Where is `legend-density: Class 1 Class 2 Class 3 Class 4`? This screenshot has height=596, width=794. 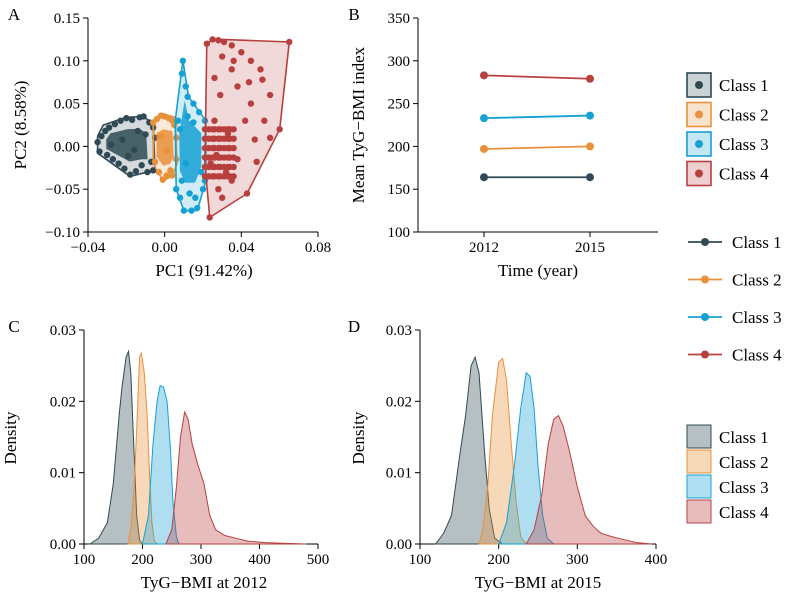
legend-density: Class 1 Class 2 Class 3 Class 4 is located at coordinates (727, 474).